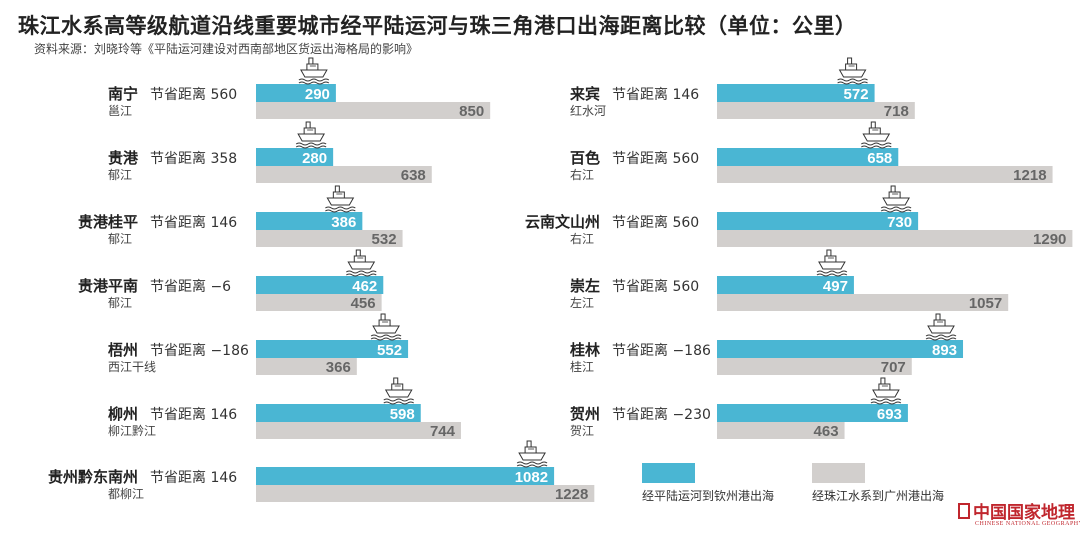 The height and width of the screenshot is (534, 1080). What do you see at coordinates (582, 431) in the screenshot?
I see `river-route-label: 贺江` at bounding box center [582, 431].